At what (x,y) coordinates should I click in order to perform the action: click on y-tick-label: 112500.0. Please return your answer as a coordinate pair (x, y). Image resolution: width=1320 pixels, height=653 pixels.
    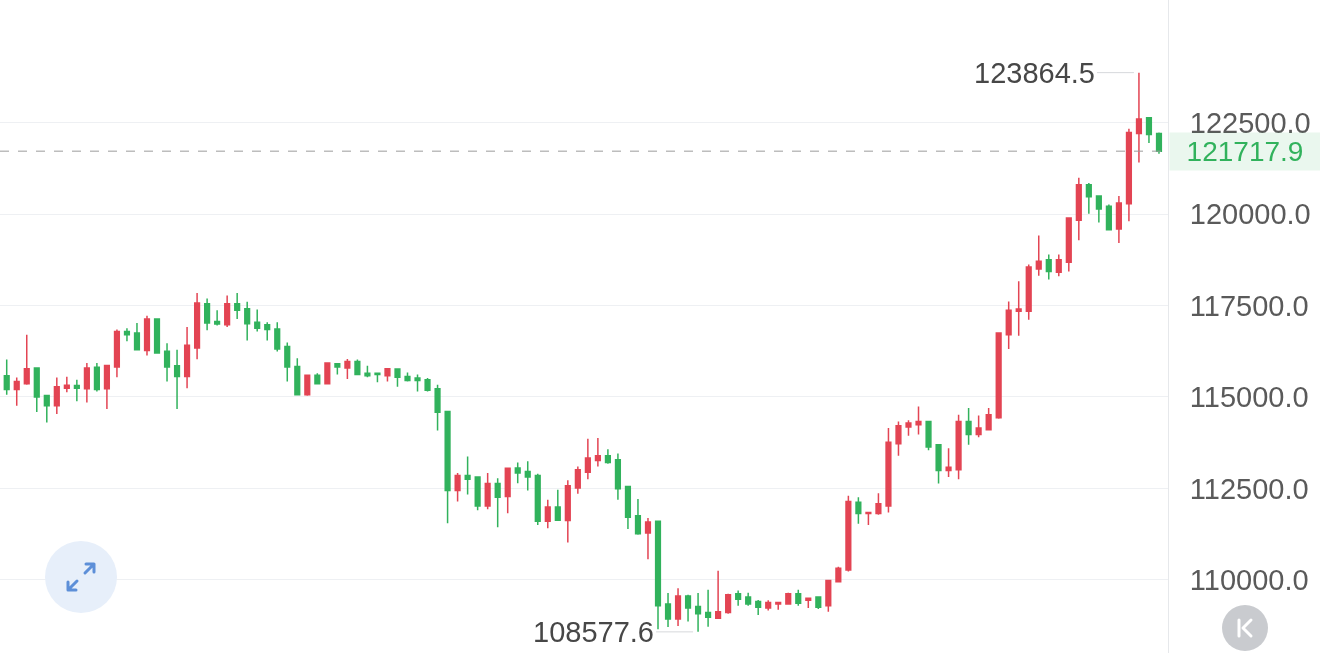
    Looking at the image, I should click on (1249, 488).